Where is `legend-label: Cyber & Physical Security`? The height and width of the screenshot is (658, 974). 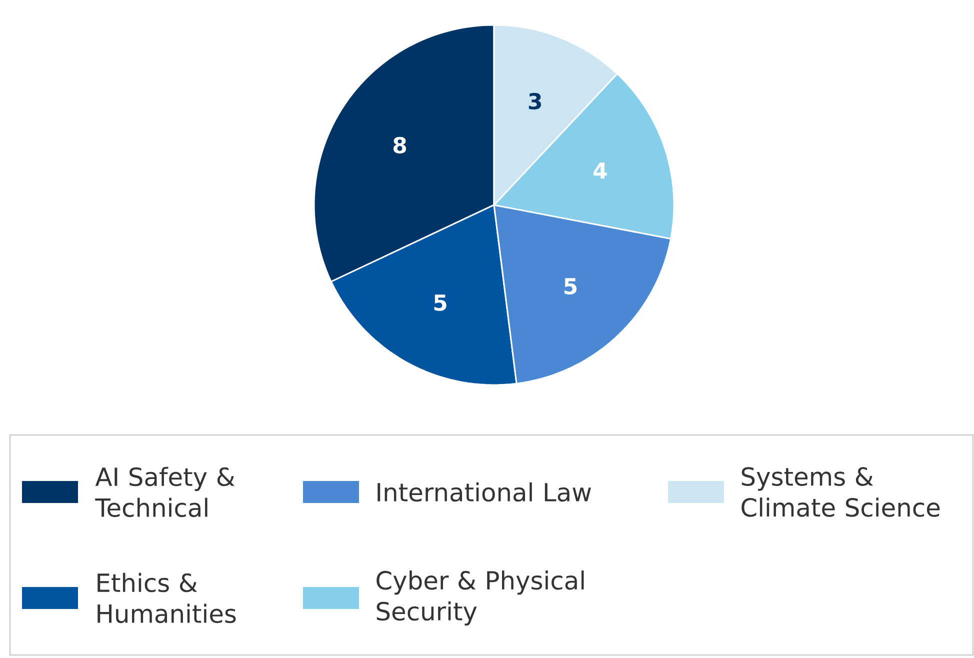 legend-label: Cyber & Physical Security is located at coordinates (480, 598).